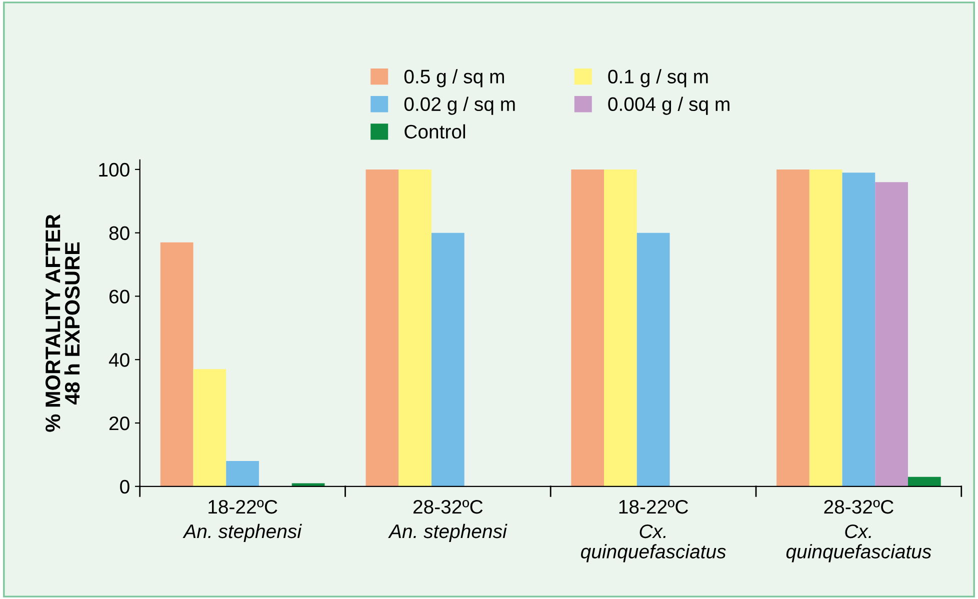 This screenshot has height=599, width=978. I want to click on legend-label: Control, so click(435, 131).